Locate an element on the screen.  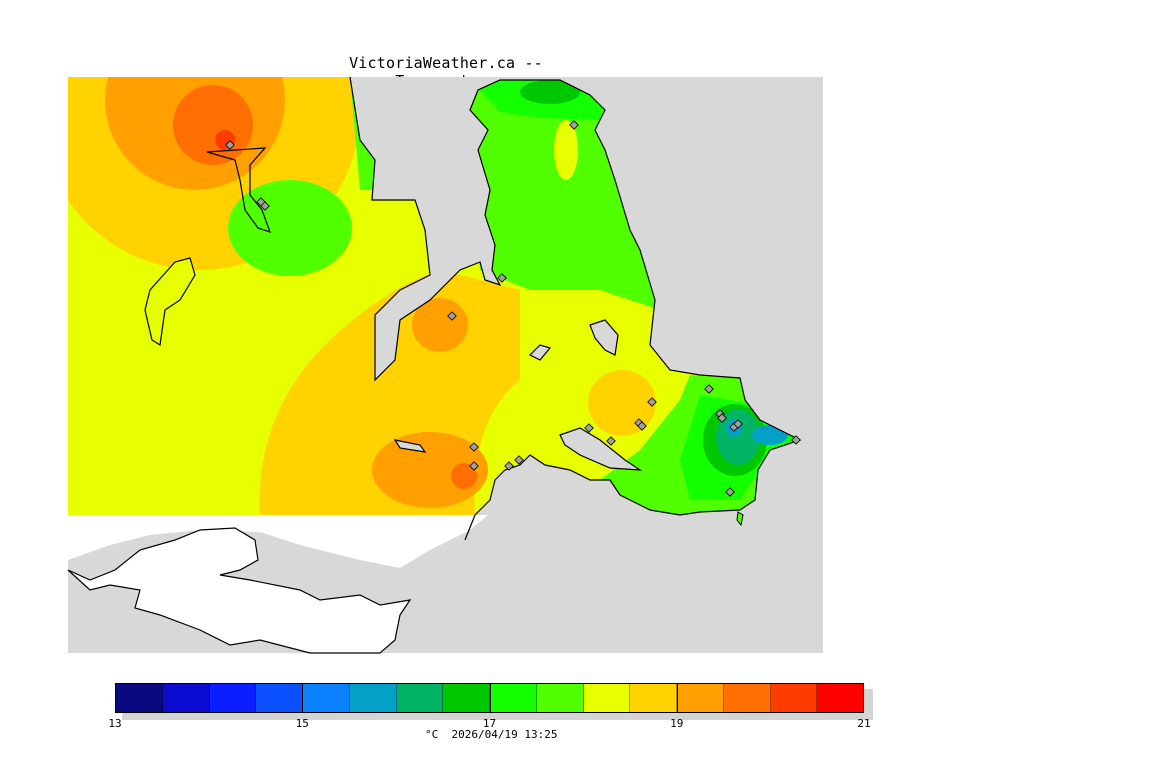
harbour-outline is located at coordinates (601, 449).